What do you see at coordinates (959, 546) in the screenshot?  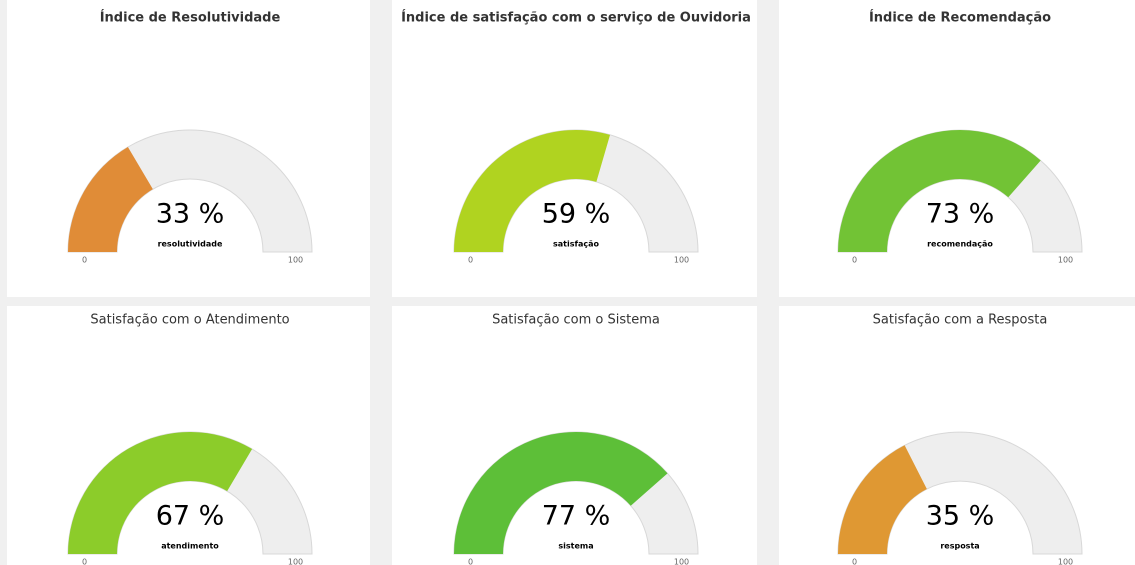 I see `gauge-name: resposta` at bounding box center [959, 546].